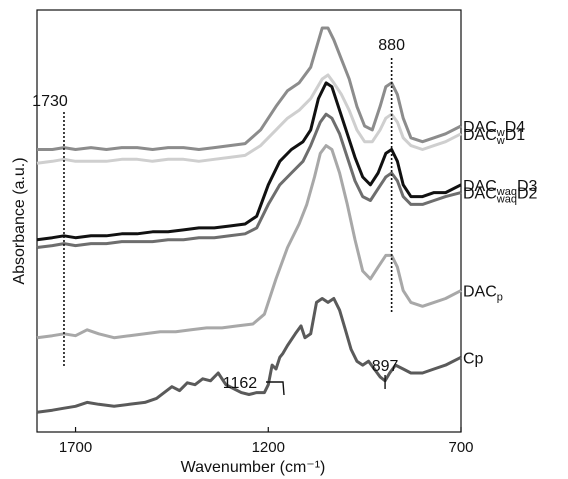  I want to click on x-axis-label: Wavenumber (cm⁻¹), so click(253, 467).